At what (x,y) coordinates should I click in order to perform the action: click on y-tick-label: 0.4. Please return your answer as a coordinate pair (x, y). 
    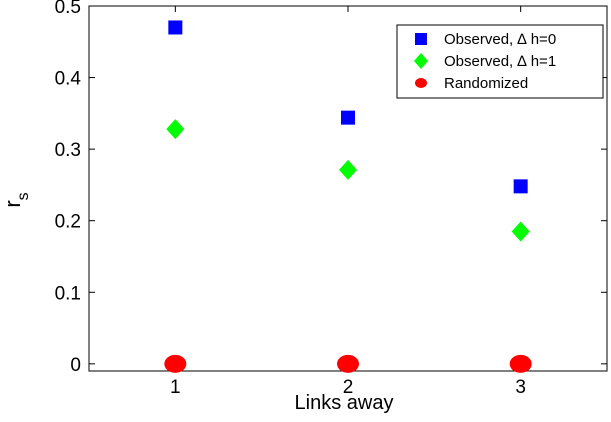
    Looking at the image, I should click on (68, 79).